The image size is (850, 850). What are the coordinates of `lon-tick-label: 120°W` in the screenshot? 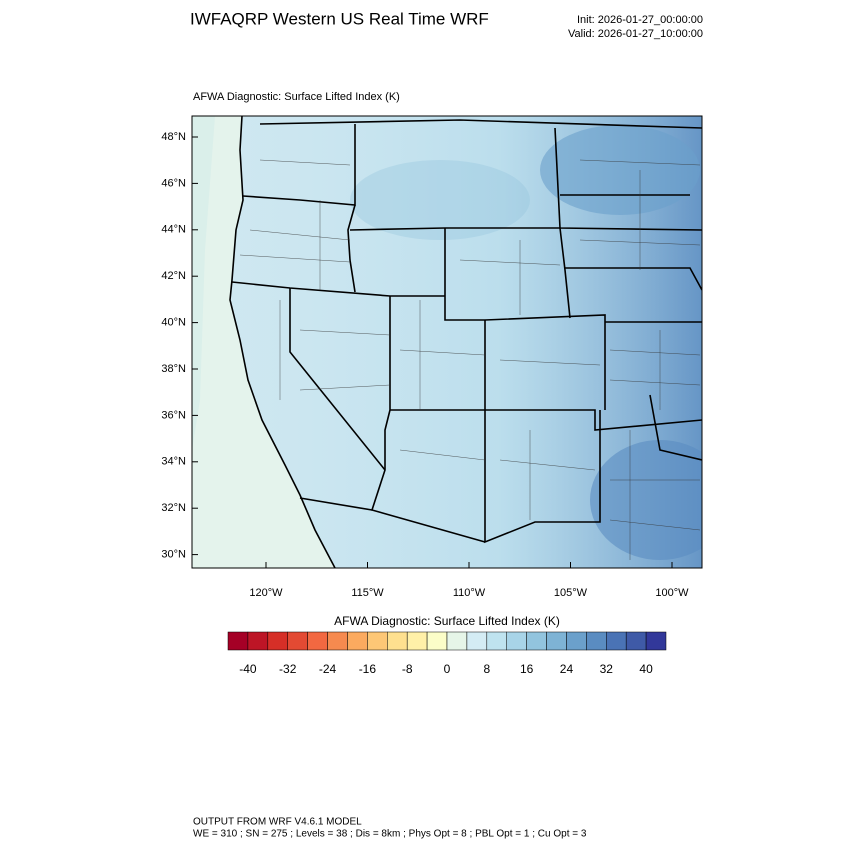 It's located at (266, 593).